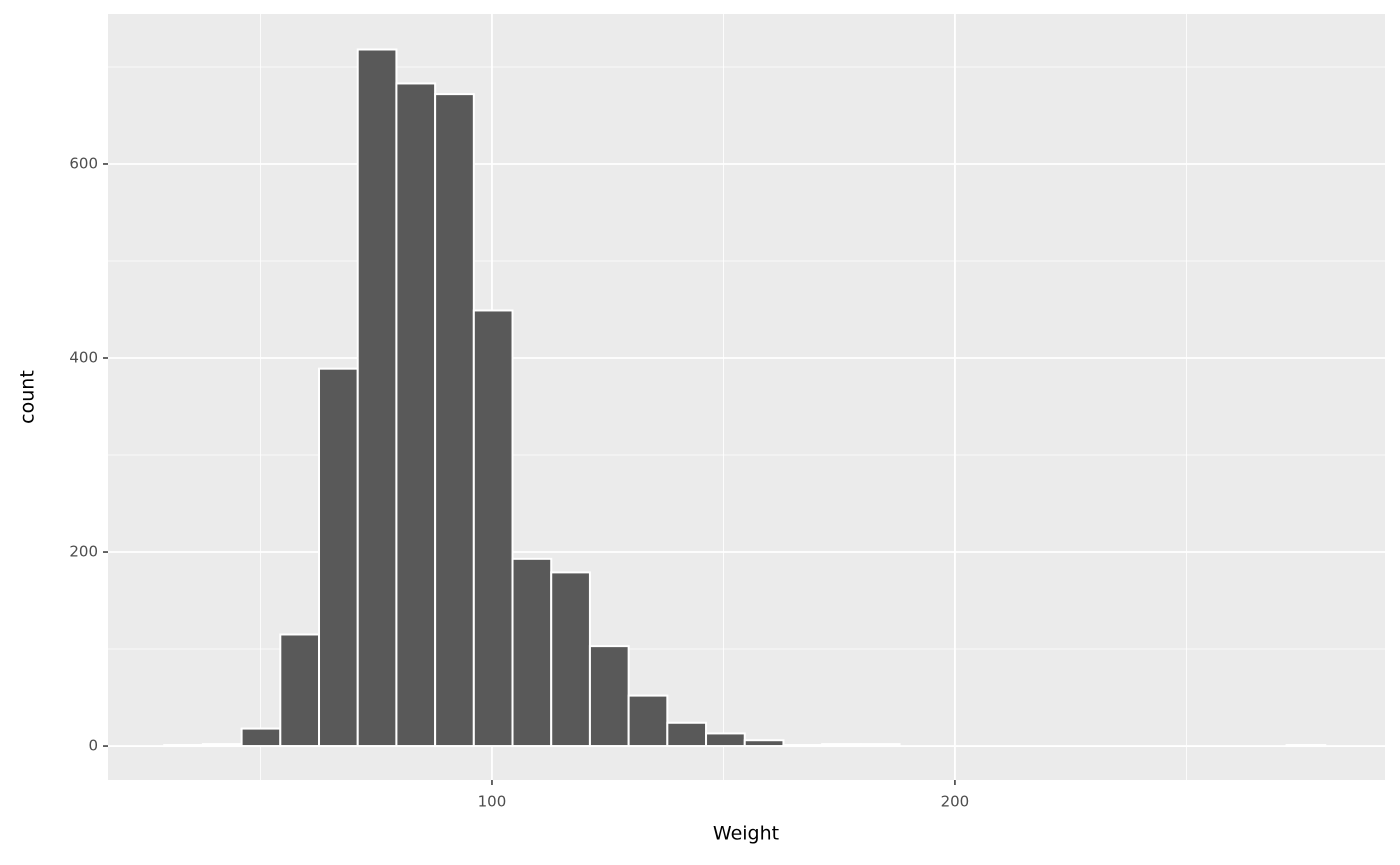 This screenshot has width=1400, height=865. What do you see at coordinates (28, 397) in the screenshot?
I see `y-axis-title: count` at bounding box center [28, 397].